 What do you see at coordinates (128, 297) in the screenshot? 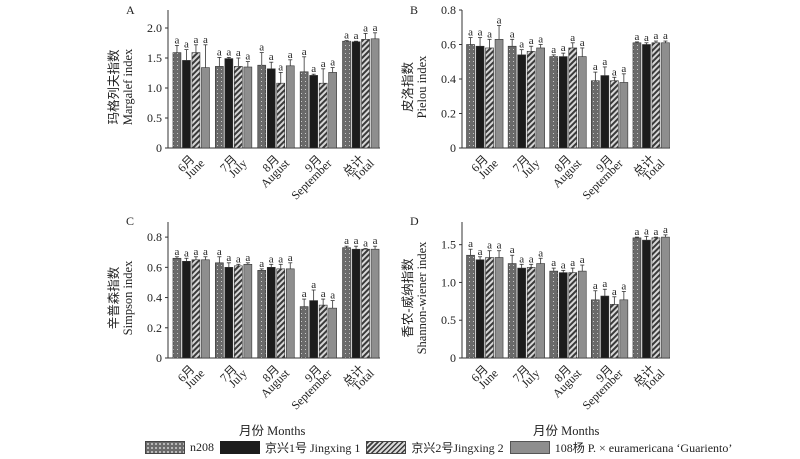
I see `y-axis-label-en: Simpson index` at bounding box center [128, 297].